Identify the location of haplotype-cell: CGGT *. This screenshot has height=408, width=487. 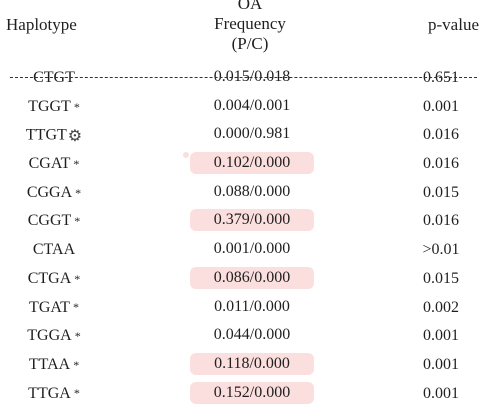
(54, 221).